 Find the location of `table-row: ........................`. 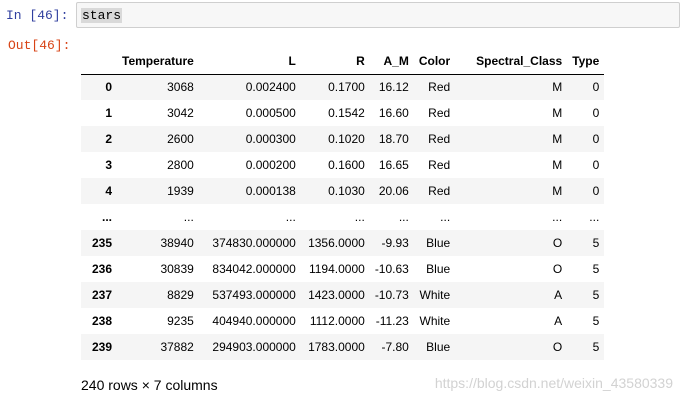

table-row: ........................ is located at coordinates (342, 217).